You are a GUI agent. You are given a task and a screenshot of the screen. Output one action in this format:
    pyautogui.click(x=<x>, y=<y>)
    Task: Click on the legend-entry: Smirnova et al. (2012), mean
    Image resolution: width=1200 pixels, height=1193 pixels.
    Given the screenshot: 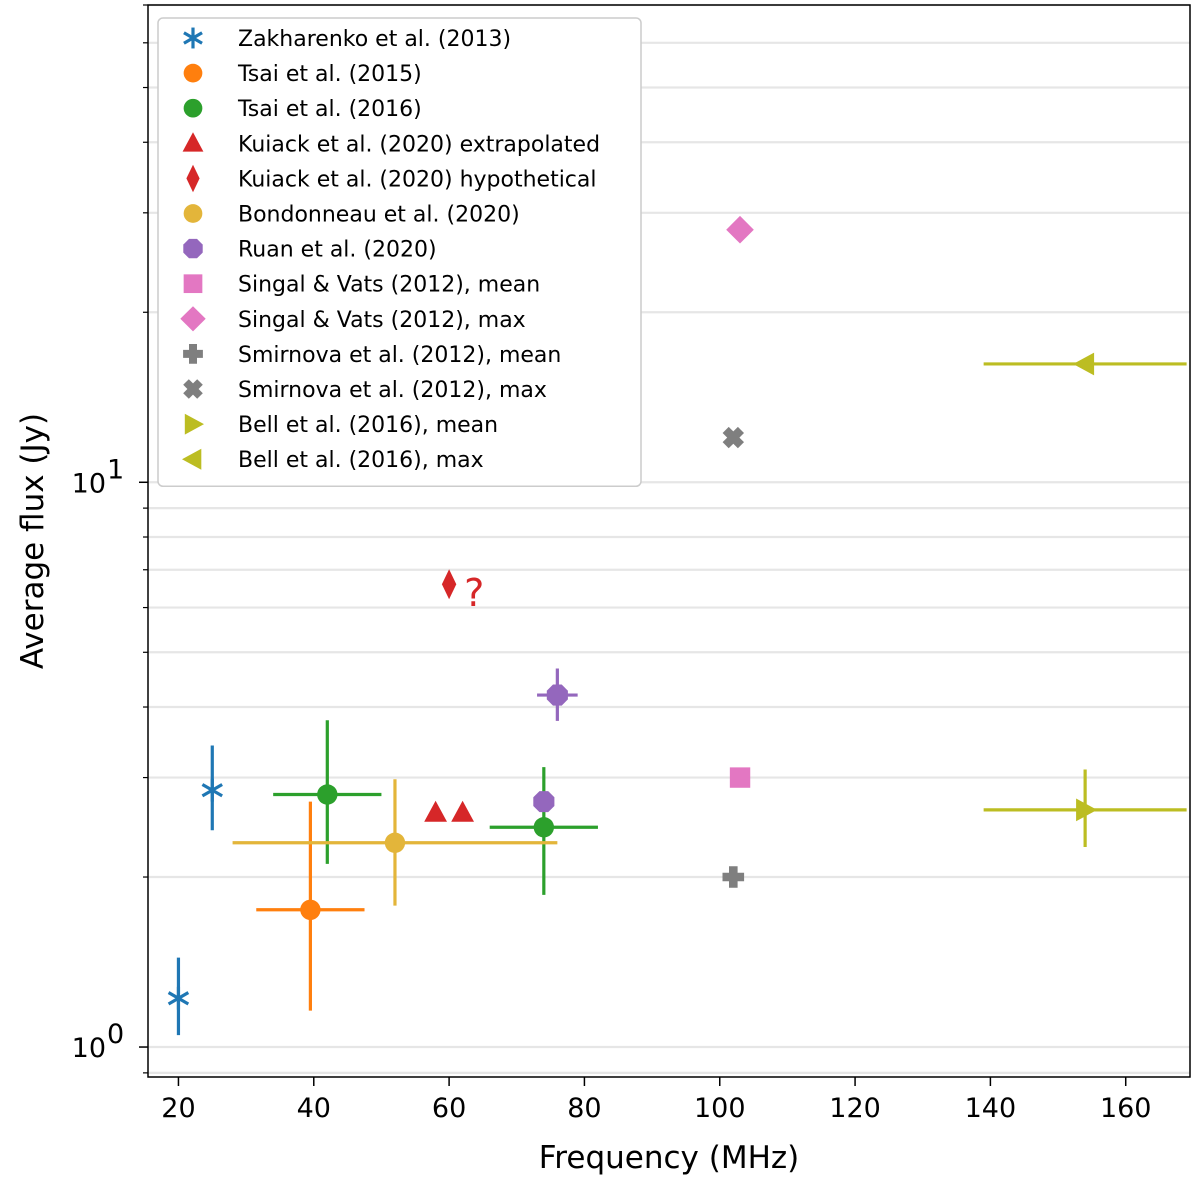 What is the action you would take?
    pyautogui.click(x=372, y=355)
    